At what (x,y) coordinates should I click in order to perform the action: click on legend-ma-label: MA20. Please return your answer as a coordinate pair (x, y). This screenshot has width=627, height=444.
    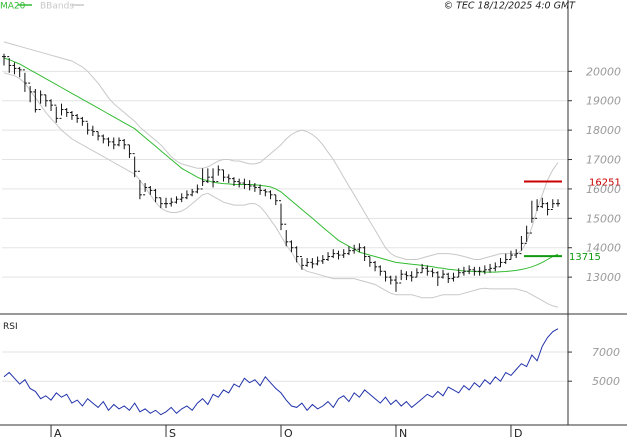
    Looking at the image, I should click on (13, 7).